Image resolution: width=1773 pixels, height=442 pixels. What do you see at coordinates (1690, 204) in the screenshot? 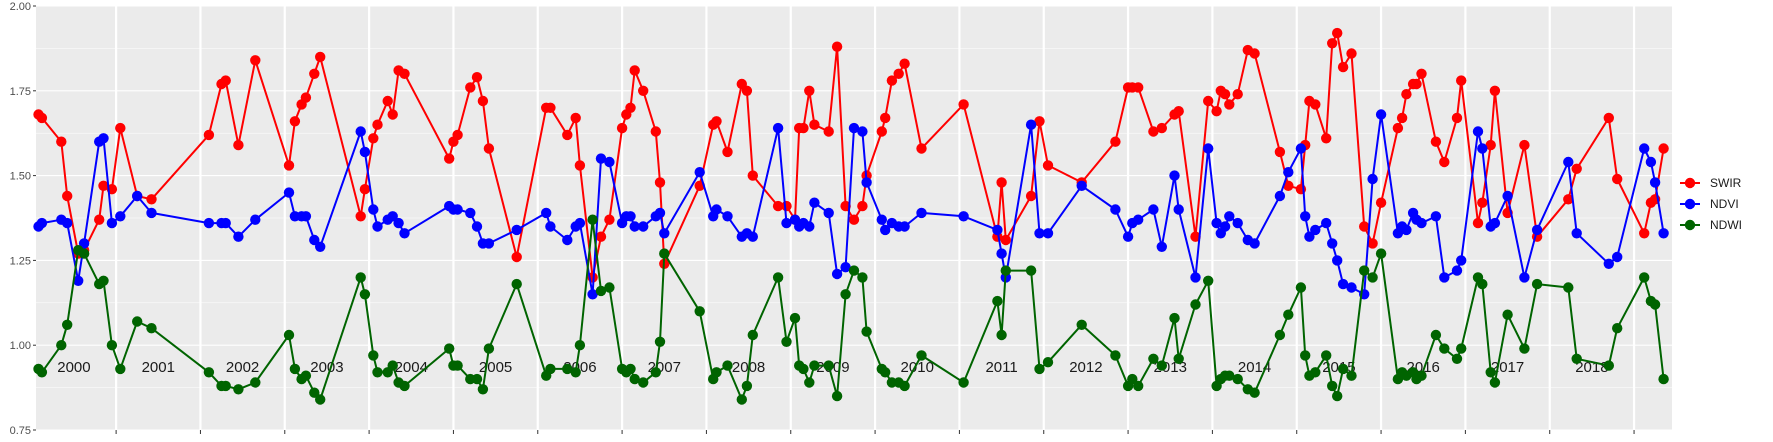
I see `legend-key-point` at bounding box center [1690, 204].